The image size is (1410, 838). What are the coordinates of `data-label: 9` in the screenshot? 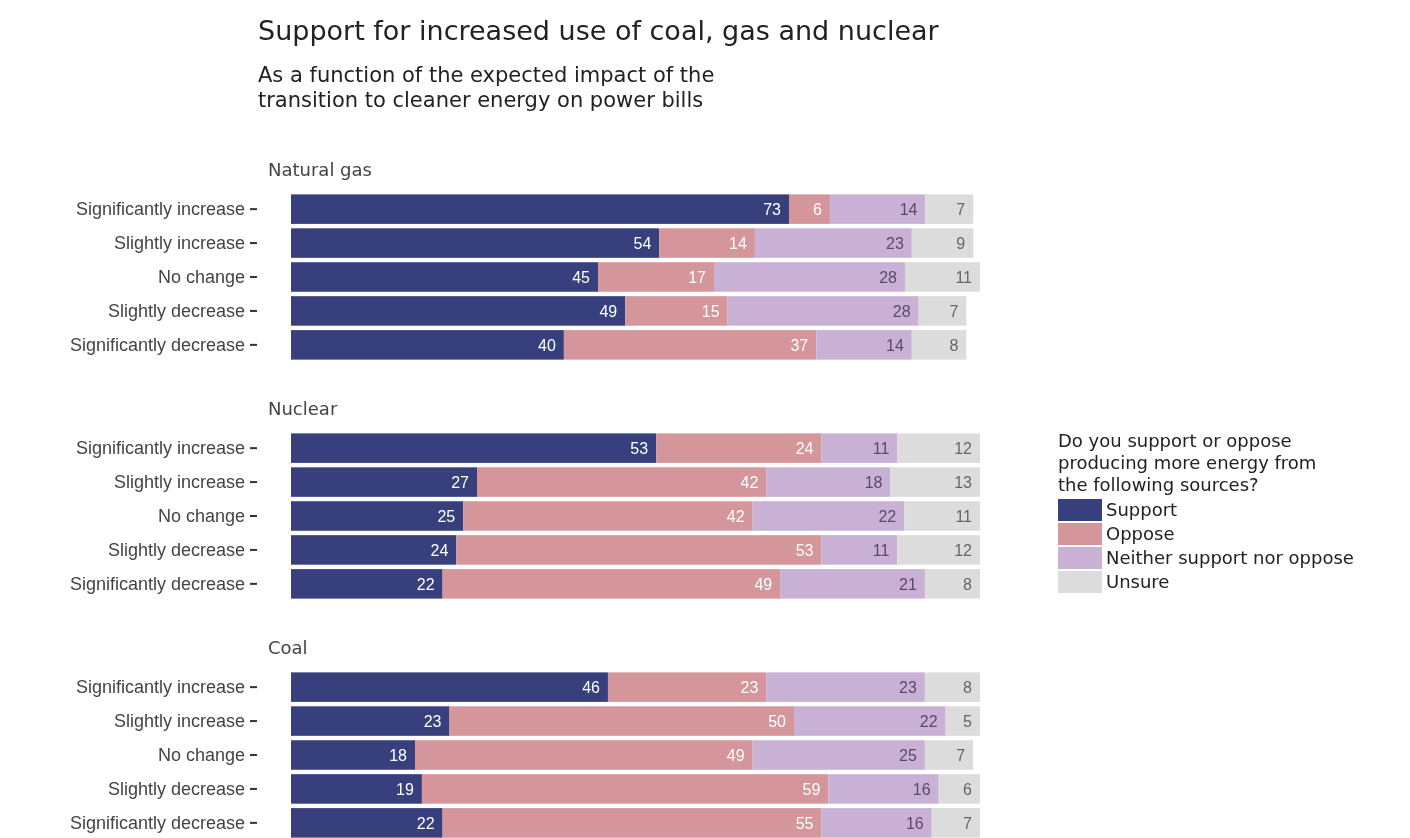 It's located at (961, 243).